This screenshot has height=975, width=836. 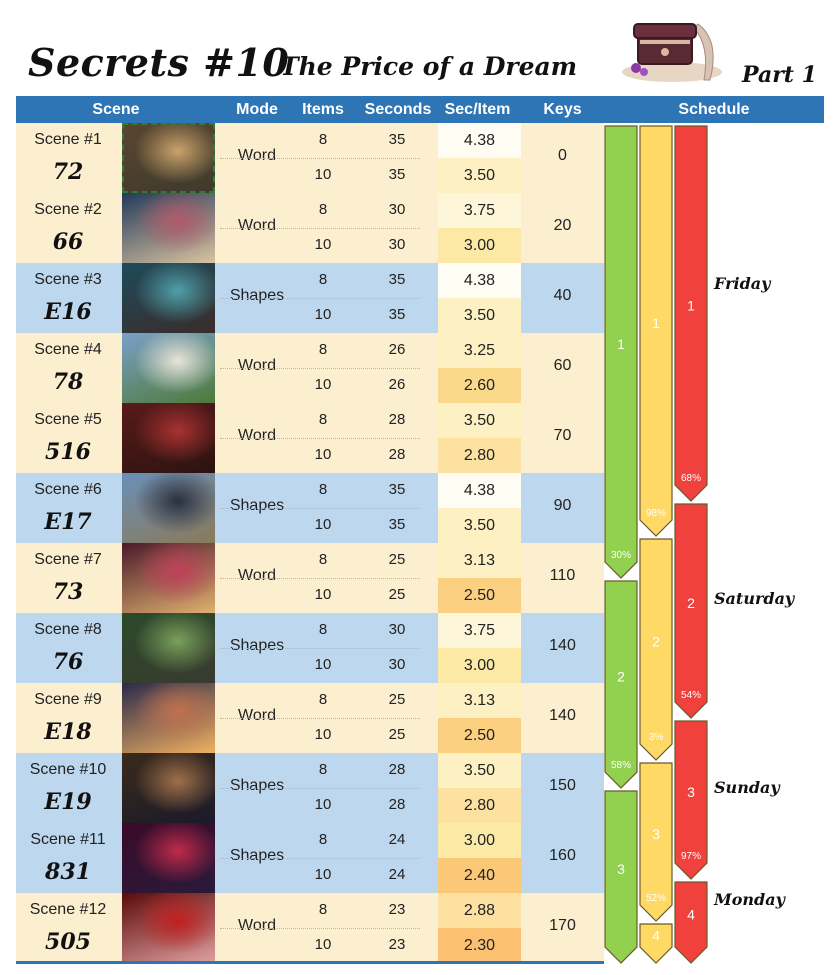 I want to click on header-seconds: Seconds, so click(x=398, y=109).